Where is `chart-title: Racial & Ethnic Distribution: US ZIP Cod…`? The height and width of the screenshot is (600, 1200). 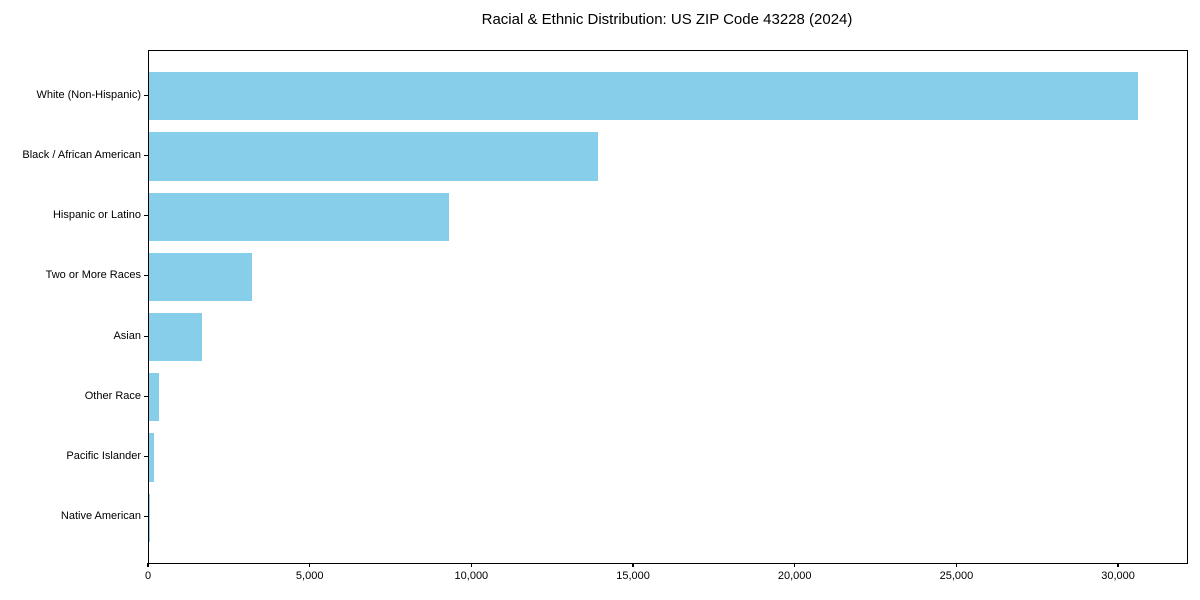
chart-title: Racial & Ethnic Distribution: US ZIP Cod… is located at coordinates (667, 19).